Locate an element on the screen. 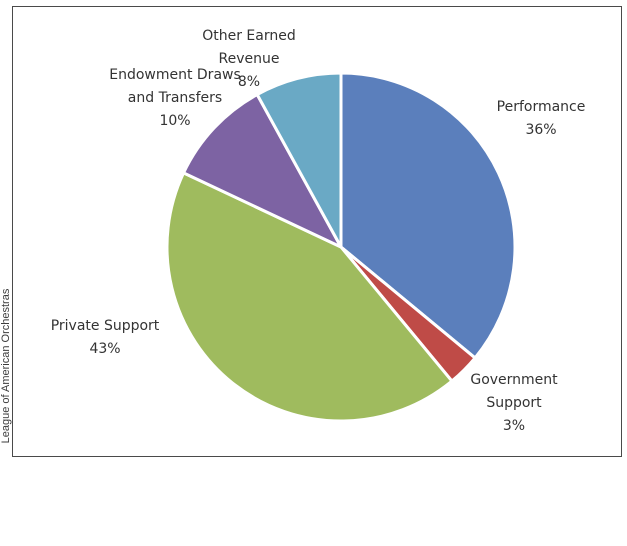 Image resolution: width=627 pixels, height=546 pixels. slice-label-endowment-draws-and-transfers: Endowment Draws and Transfers 10% is located at coordinates (175, 98).